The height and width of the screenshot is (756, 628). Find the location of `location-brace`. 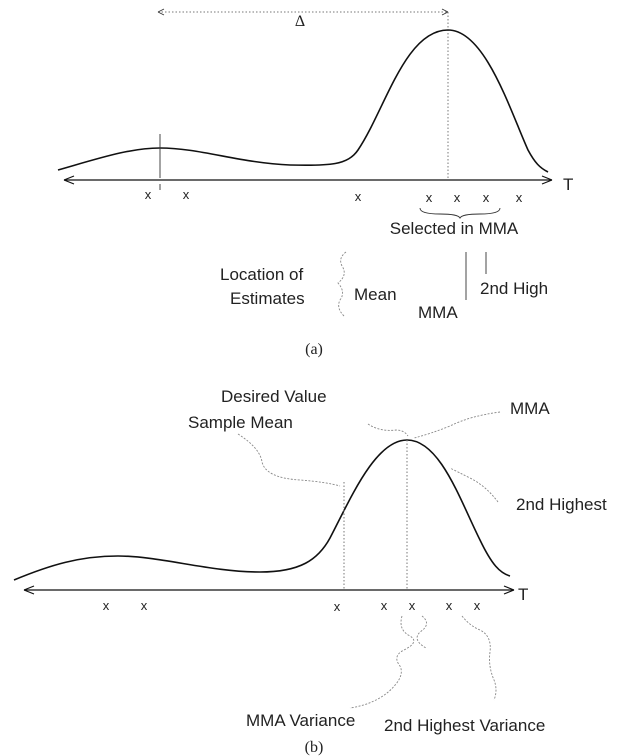

location-brace is located at coordinates (342, 284).